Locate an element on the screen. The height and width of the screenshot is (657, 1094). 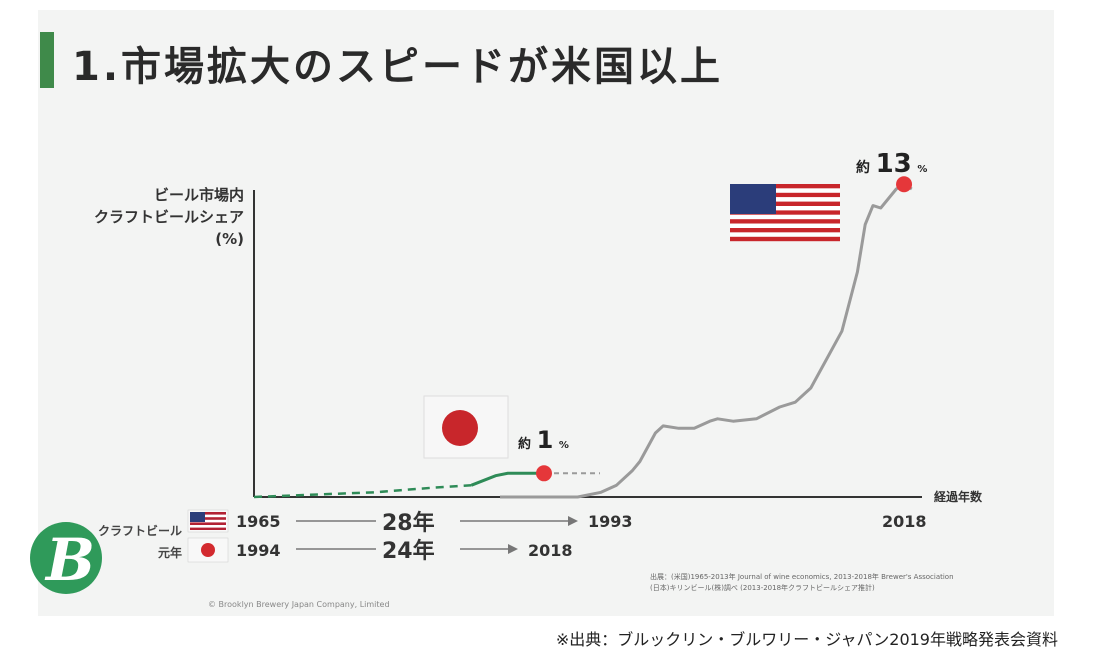
usa-timeline-row: 1965 28年 1993 2018 is located at coordinates (557, 522).